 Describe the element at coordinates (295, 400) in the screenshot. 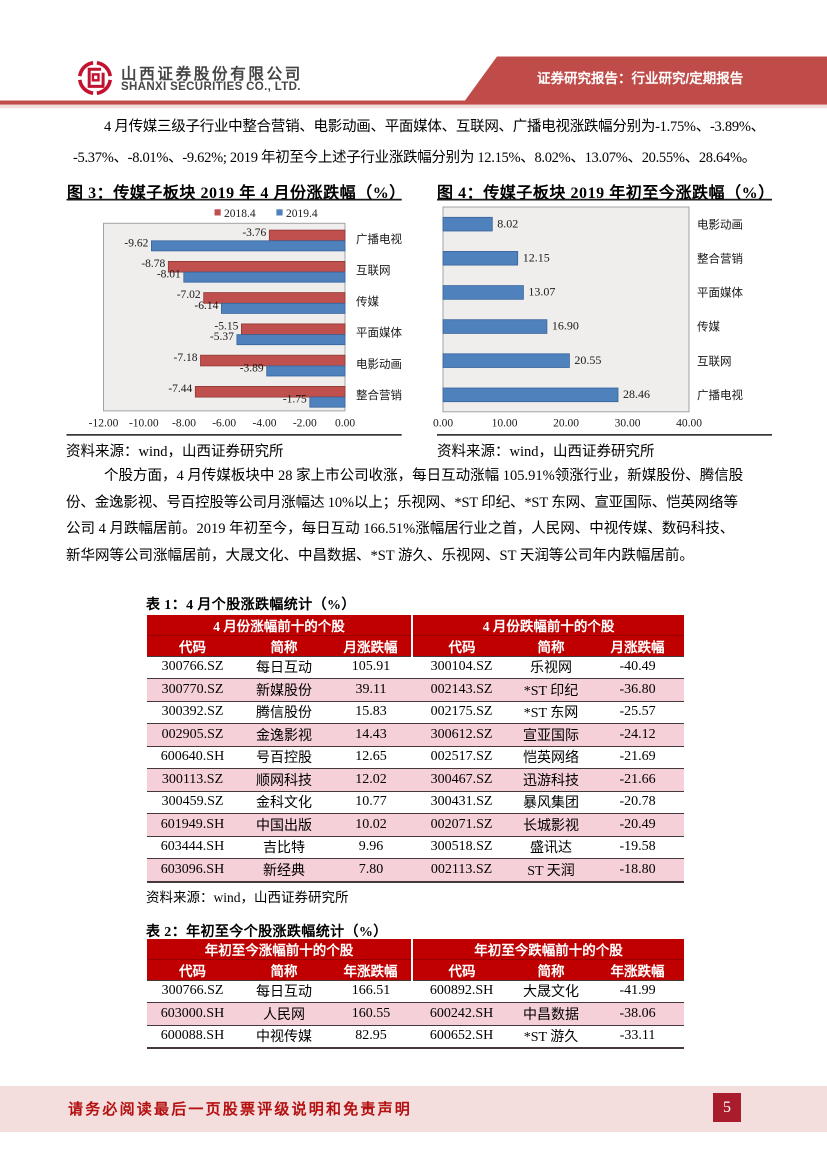

I see `svg-text: -1.75` at that location.